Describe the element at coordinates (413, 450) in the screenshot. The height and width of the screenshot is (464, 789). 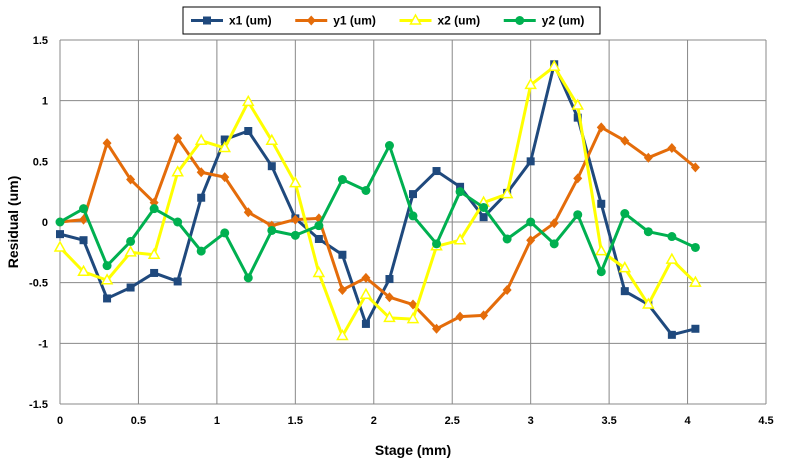
I see `x-axis-title: Stage (mm)` at that location.